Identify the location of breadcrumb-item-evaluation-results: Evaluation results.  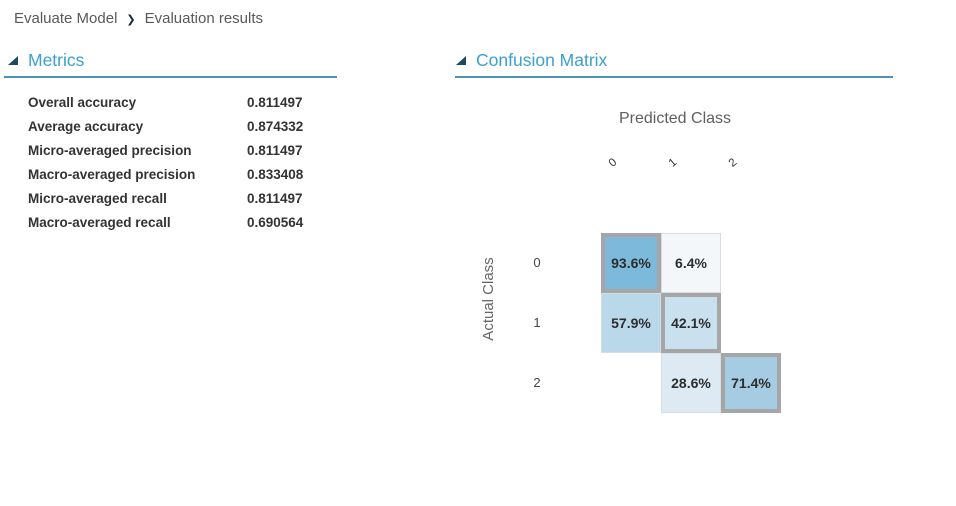
(204, 18).